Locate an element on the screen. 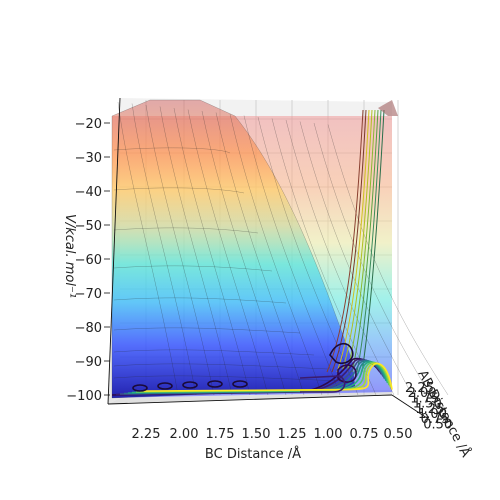 Image resolution: width=500 pixels, height=500 pixels. y-tick-label: 2.25 is located at coordinates (419, 388).